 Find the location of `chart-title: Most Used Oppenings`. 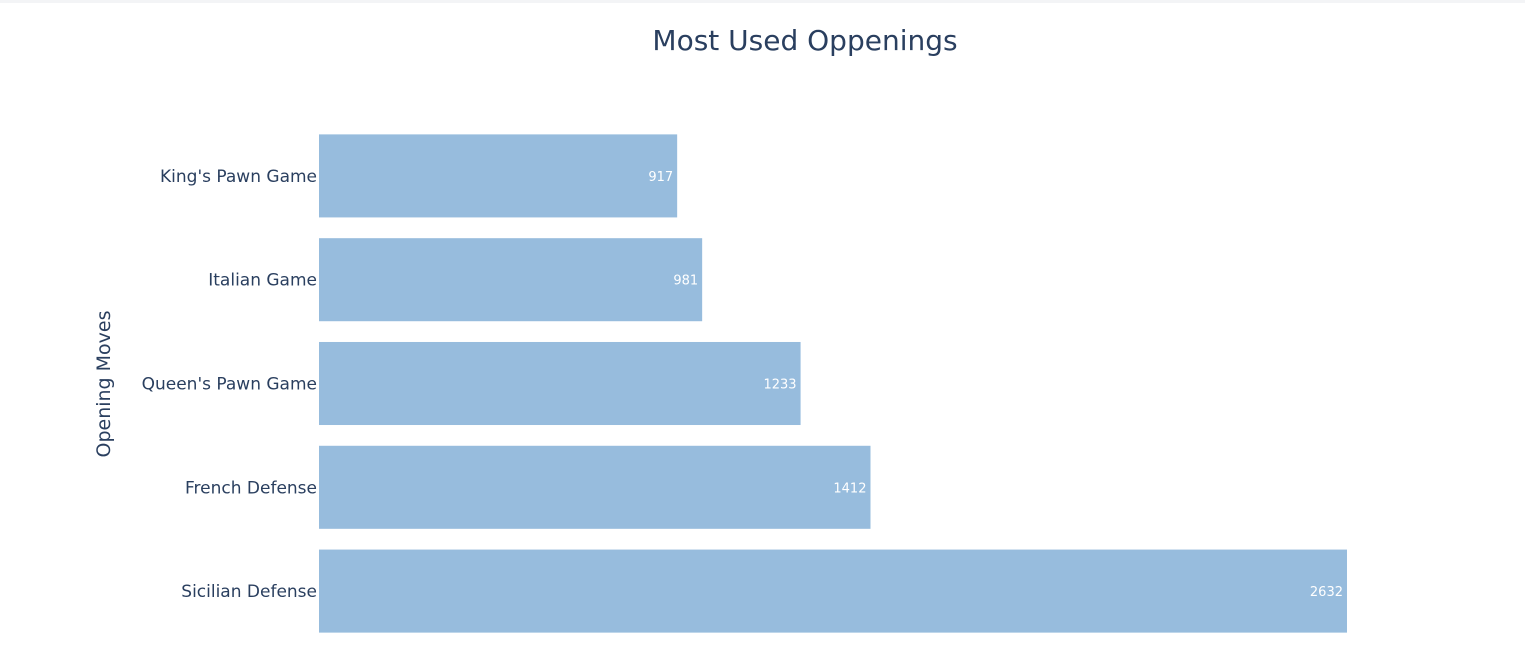

chart-title: Most Used Oppenings is located at coordinates (804, 40).